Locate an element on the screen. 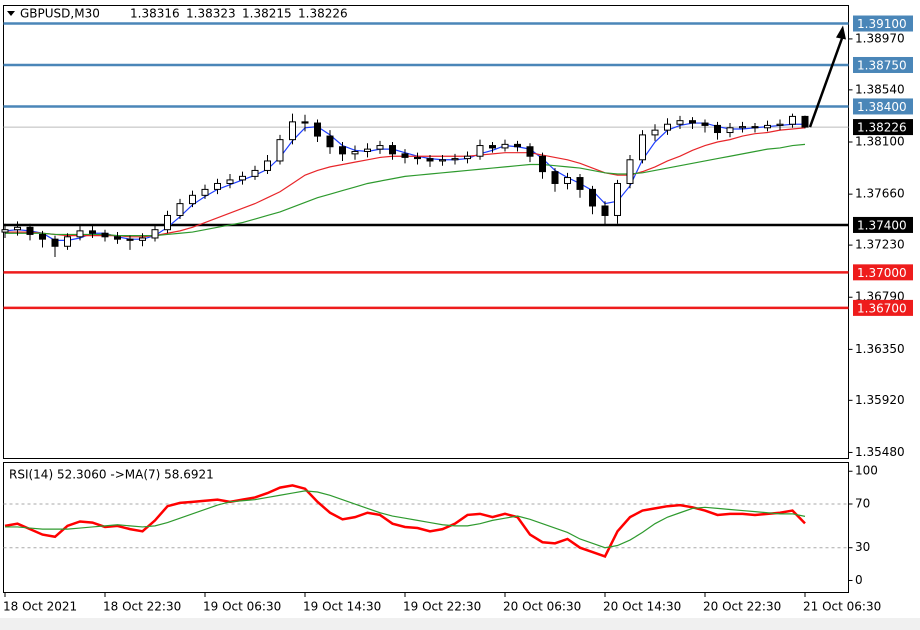 Image resolution: width=920 pixels, height=630 pixels. level-label: 1.37000 is located at coordinates (882, 273).